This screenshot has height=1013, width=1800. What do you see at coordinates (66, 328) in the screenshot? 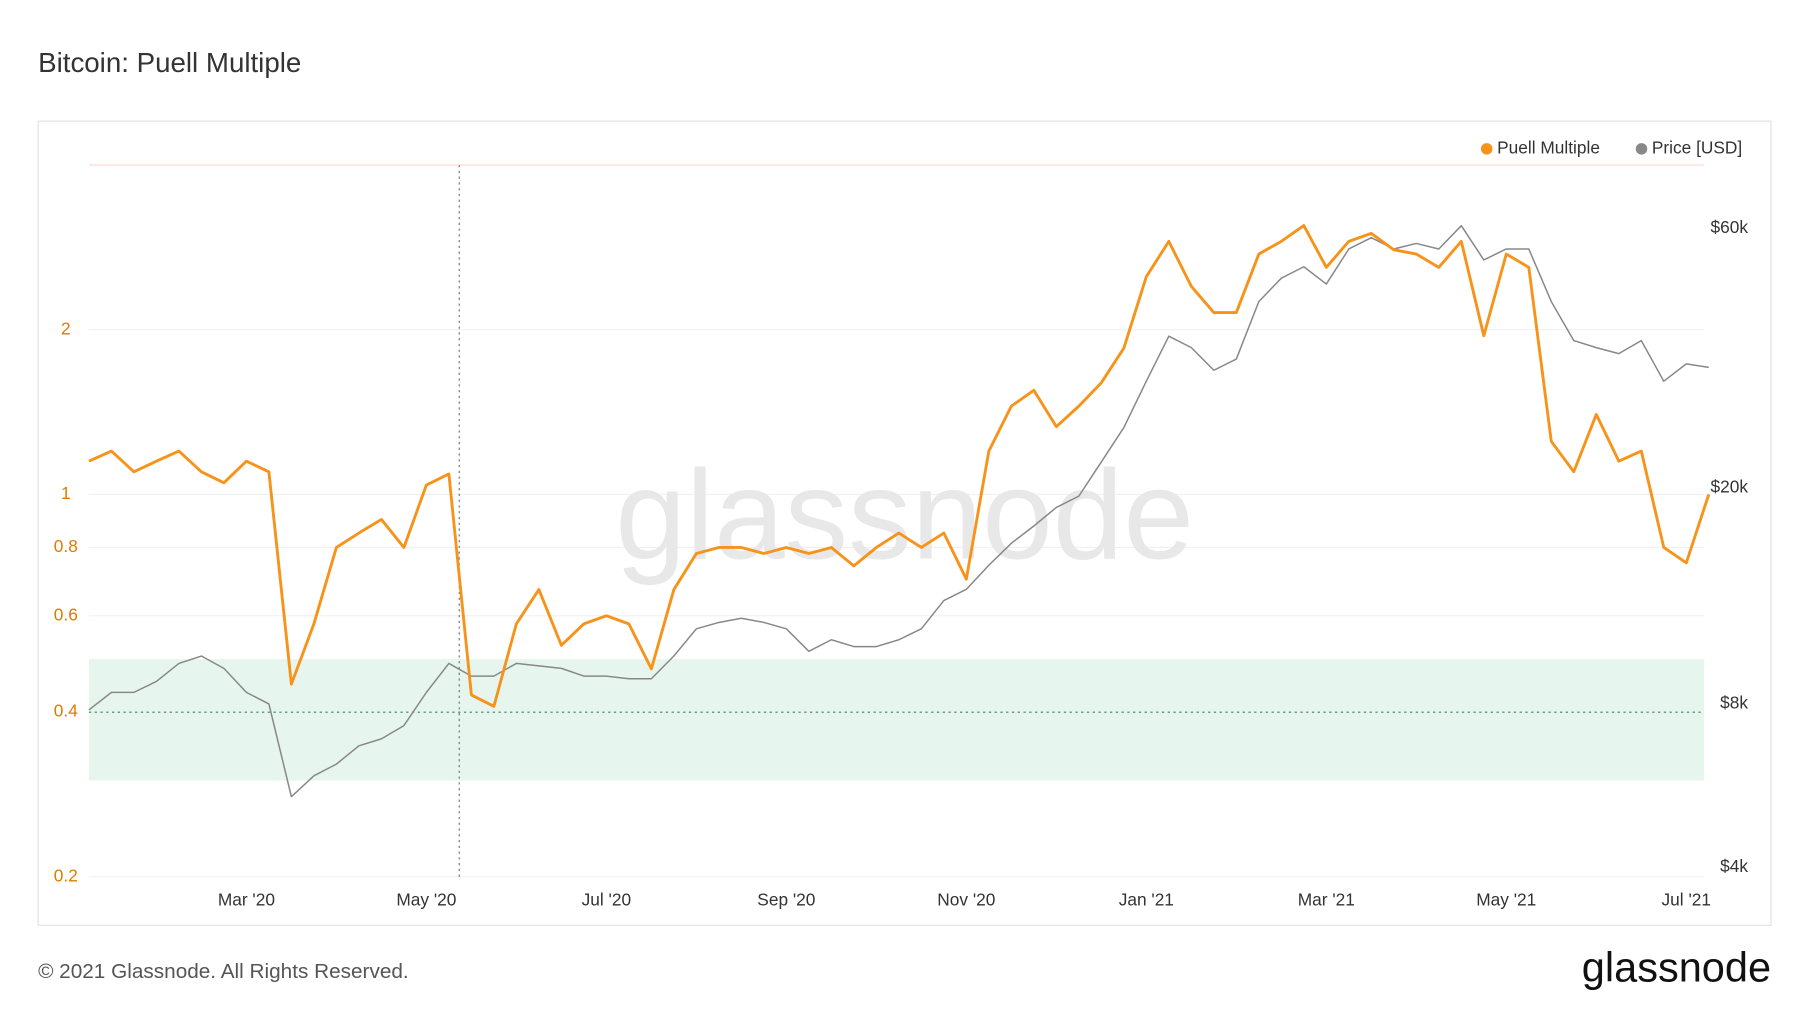
I see `y-tick-label: 2` at bounding box center [66, 328].